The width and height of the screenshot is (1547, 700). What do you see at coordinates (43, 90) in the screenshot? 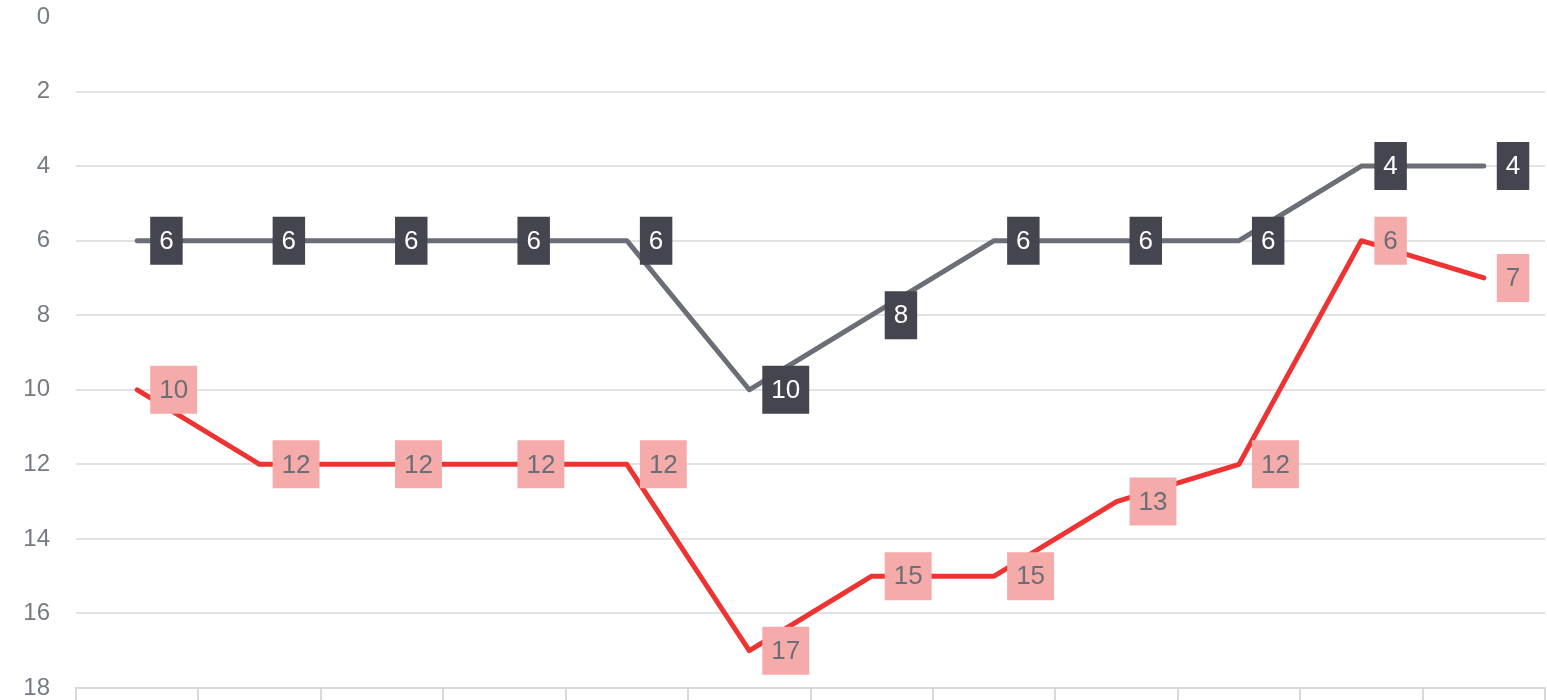
I see `y-tick-label: 2` at bounding box center [43, 90].